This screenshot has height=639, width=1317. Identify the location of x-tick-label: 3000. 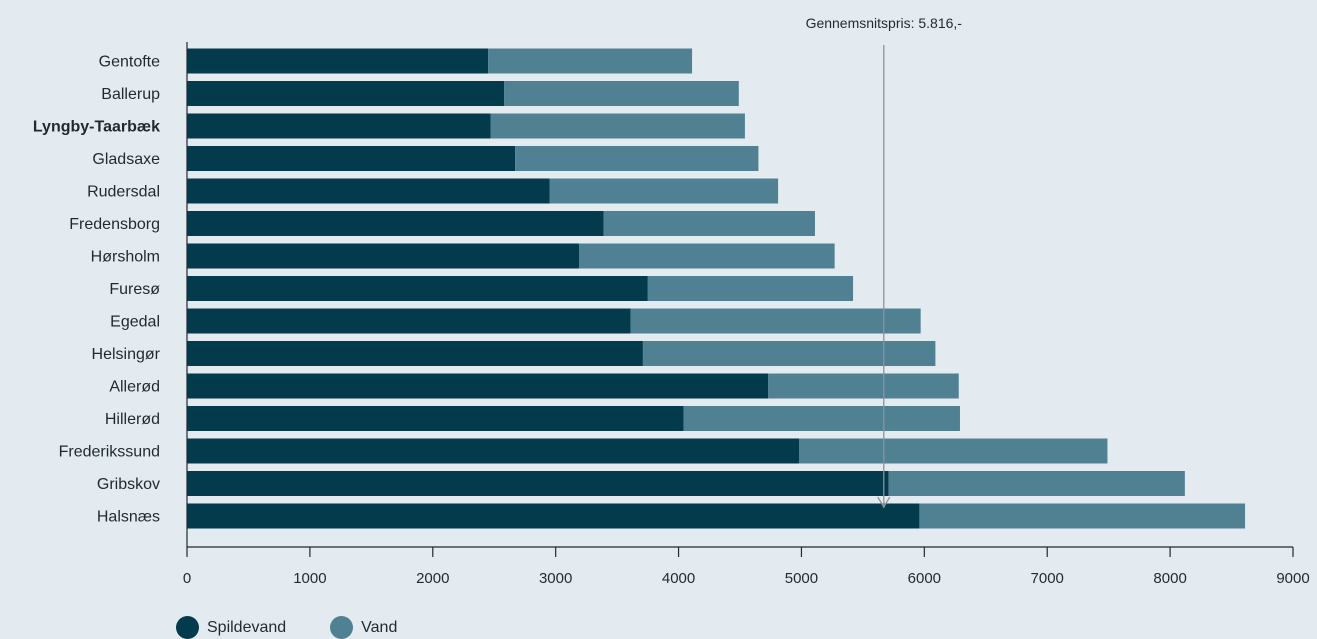
(555, 578).